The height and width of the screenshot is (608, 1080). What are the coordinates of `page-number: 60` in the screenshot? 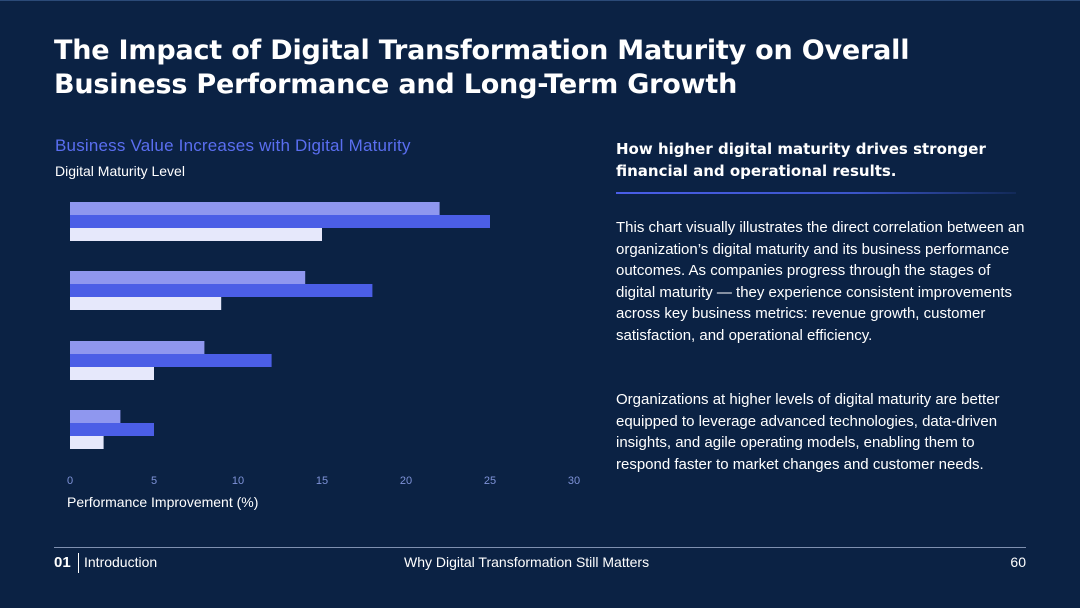 It's located at (1018, 562).